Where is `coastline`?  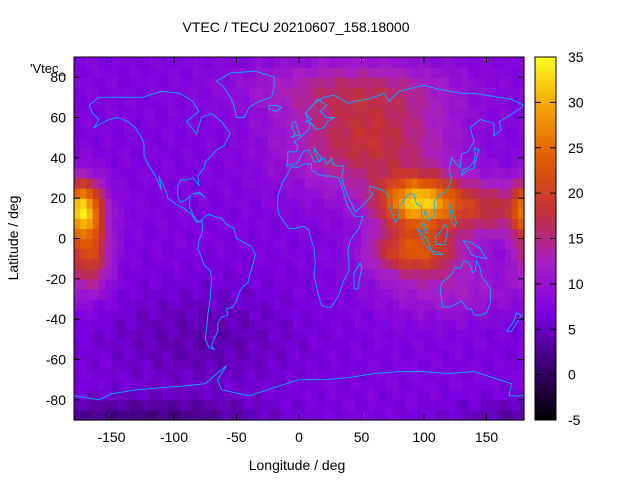
coastline is located at coordinates (465, 287).